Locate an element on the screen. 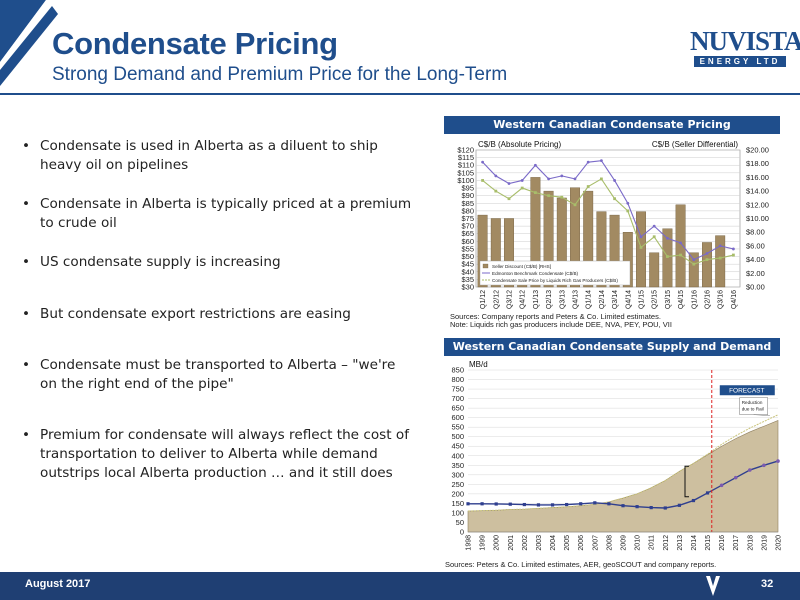 Image resolution: width=800 pixels, height=600 pixels. y-tick-label: 800 is located at coordinates (457, 379).